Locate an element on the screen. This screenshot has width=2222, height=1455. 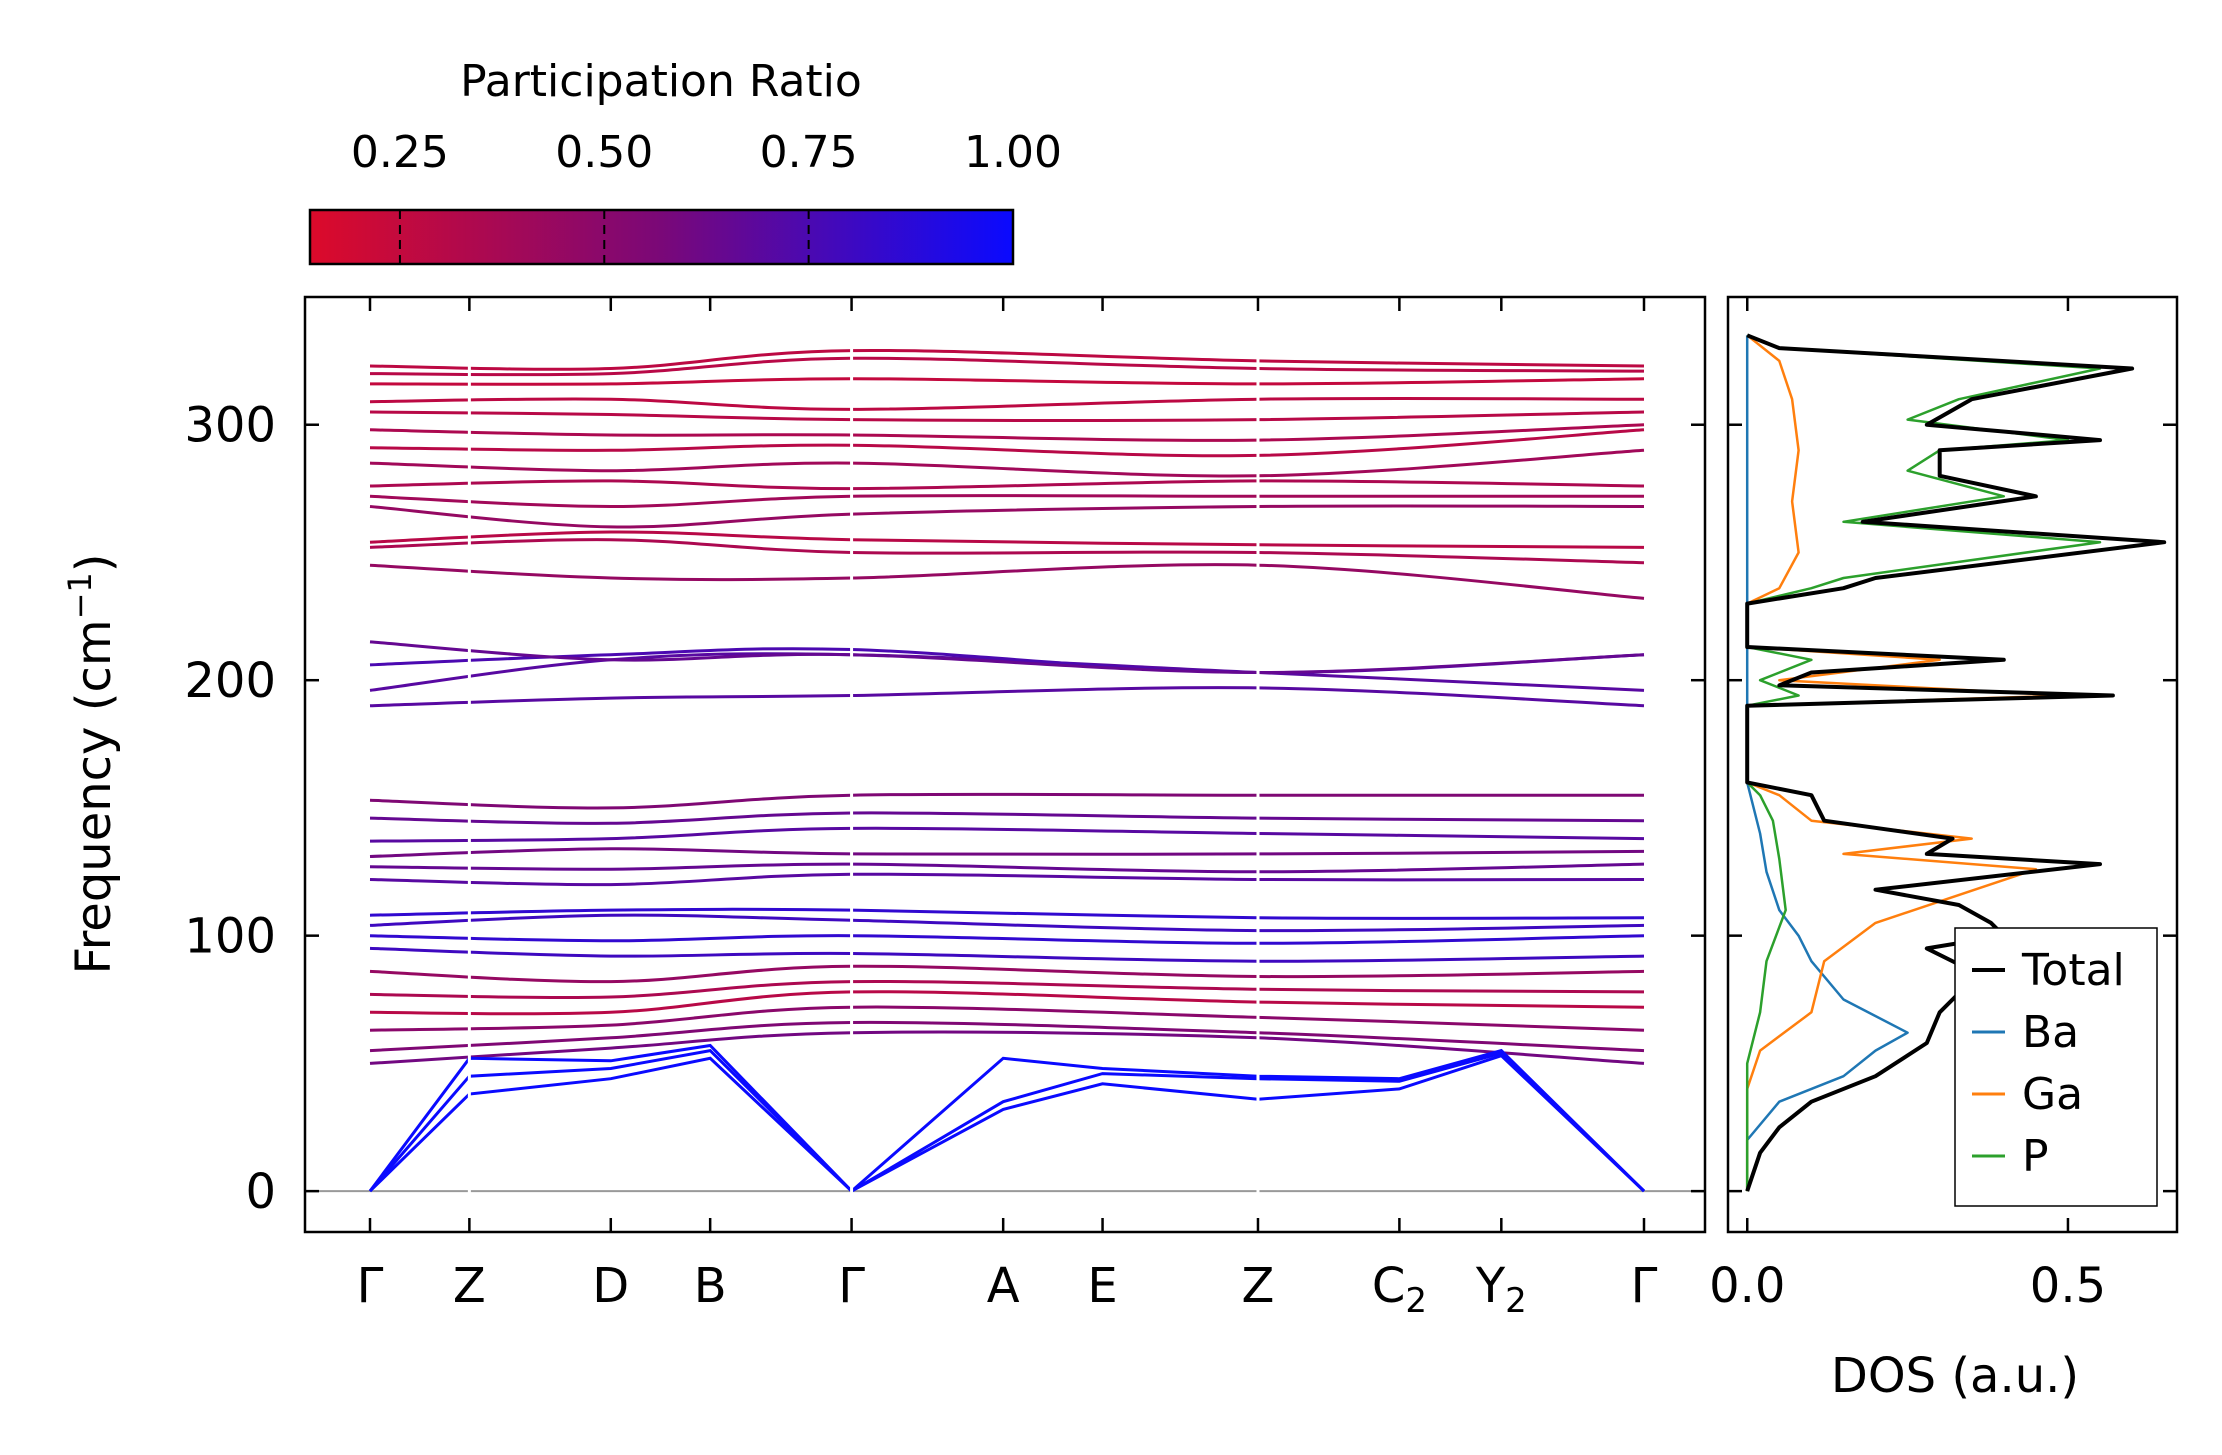
legend-label: Ga is located at coordinates (2052, 1094).